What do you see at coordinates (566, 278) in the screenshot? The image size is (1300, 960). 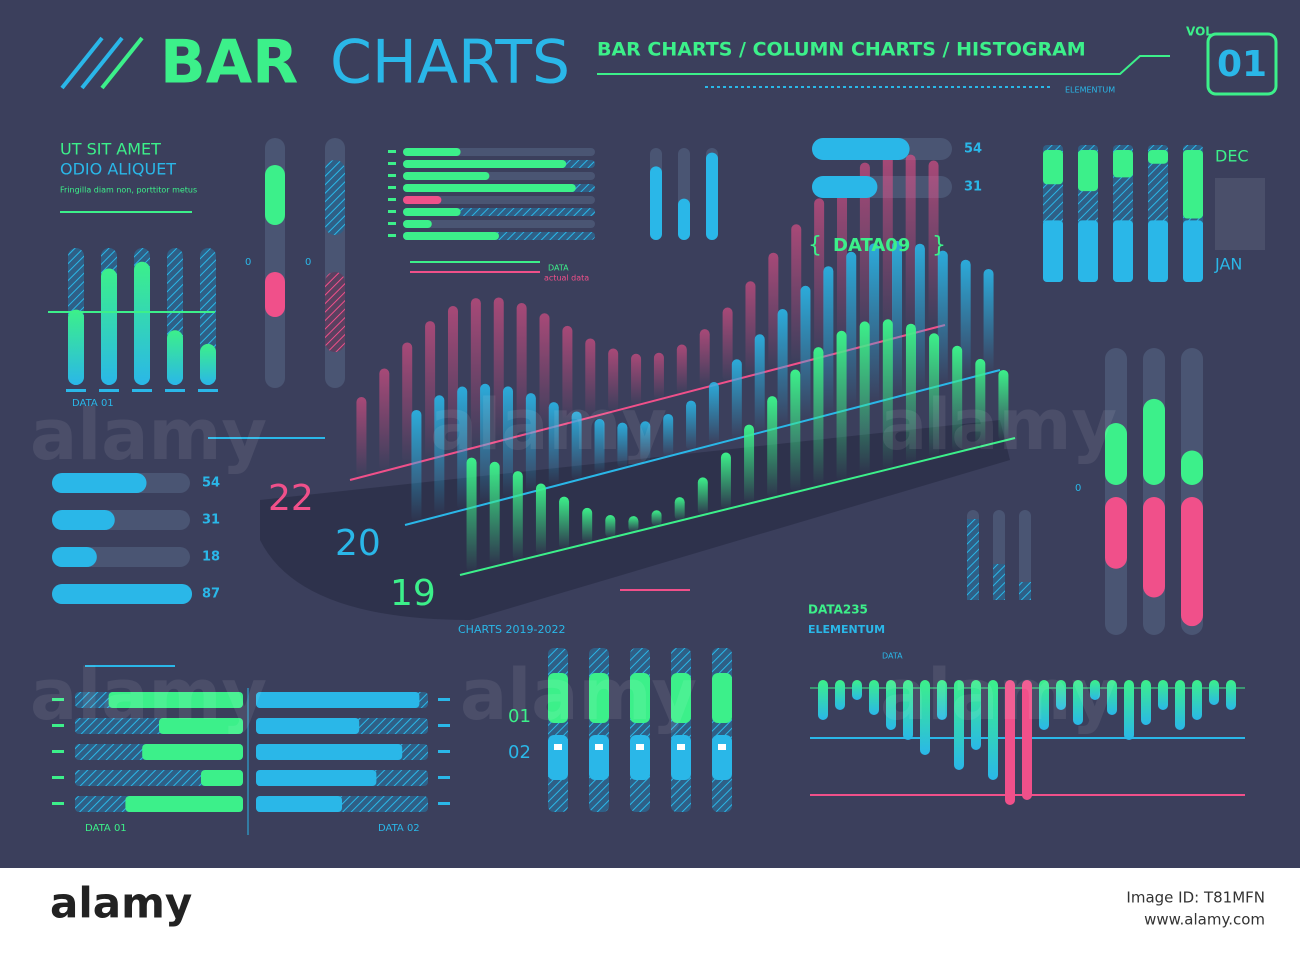 I see `hbars-sublabel: actual data` at bounding box center [566, 278].